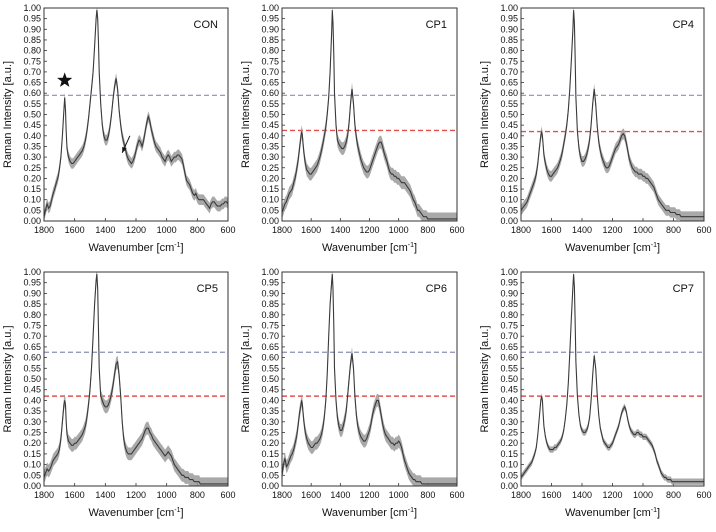 The image size is (716, 532). Describe the element at coordinates (206, 25) in the screenshot. I see `panel-label: CON` at that location.